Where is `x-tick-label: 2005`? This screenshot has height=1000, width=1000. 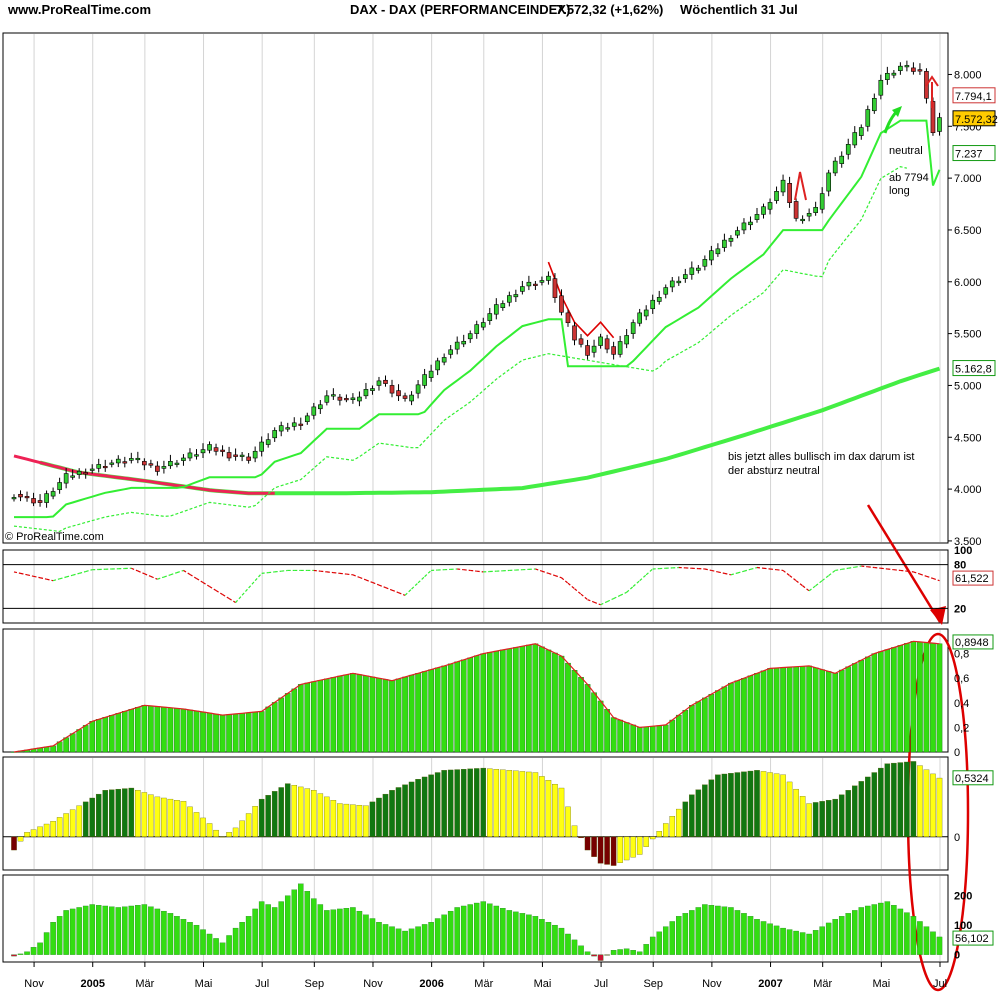 x-tick-label: 2005 is located at coordinates (92, 984).